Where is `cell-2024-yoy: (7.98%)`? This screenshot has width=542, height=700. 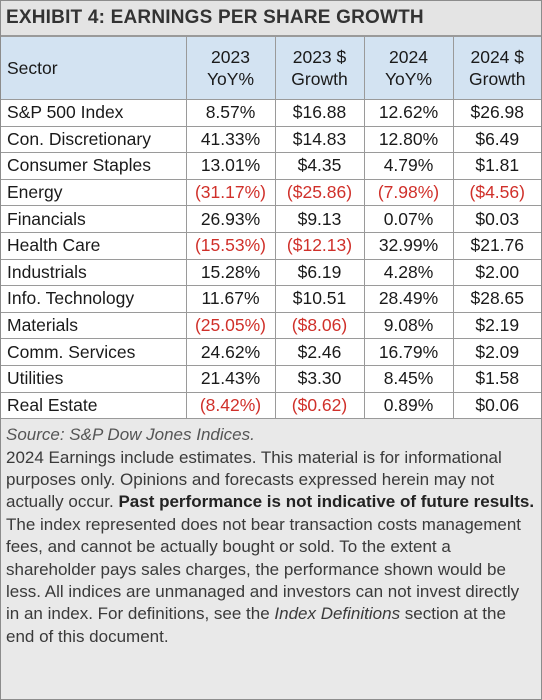
cell-2024-yoy: (7.98%) is located at coordinates (408, 192).